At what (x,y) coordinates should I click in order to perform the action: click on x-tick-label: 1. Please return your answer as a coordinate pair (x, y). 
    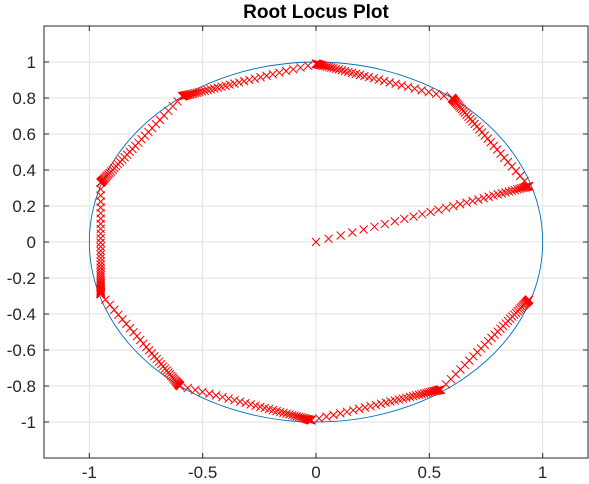
    Looking at the image, I should click on (542, 472).